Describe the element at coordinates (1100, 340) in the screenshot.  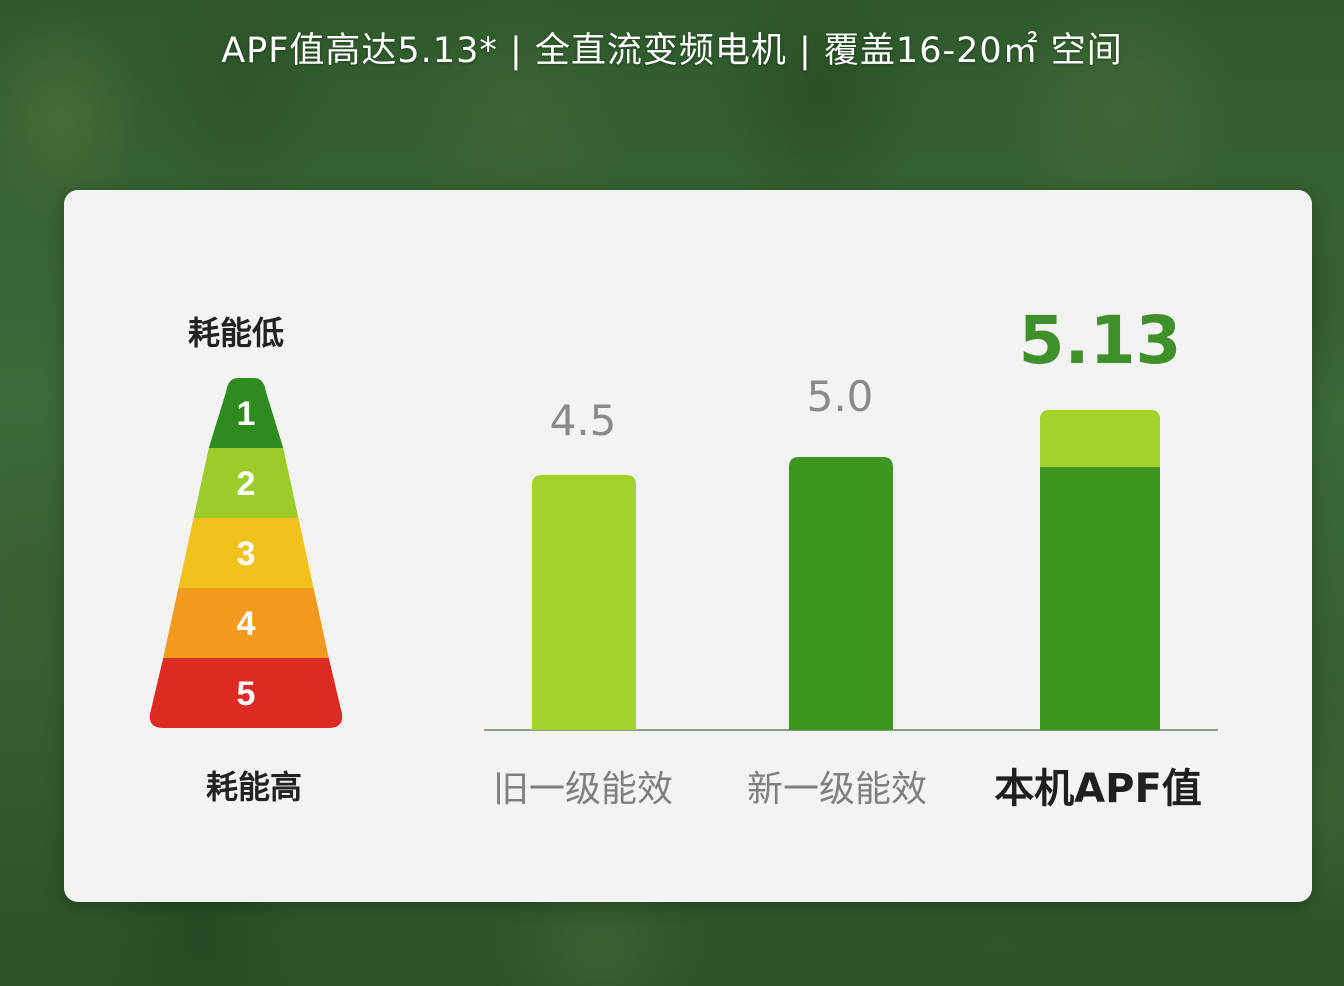
I see `value-label-this: 5.13` at that location.